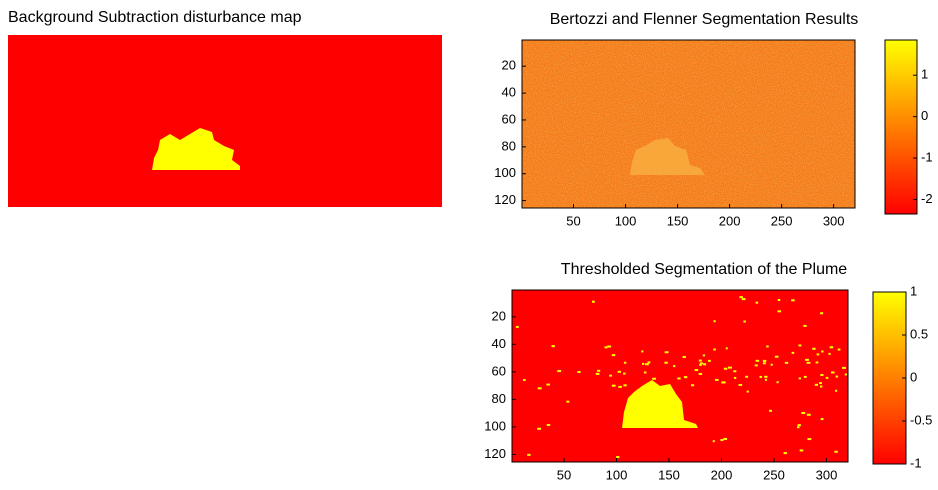 The height and width of the screenshot is (490, 938). Describe the element at coordinates (509, 118) in the screenshot. I see `y-tick-label: 60` at that location.